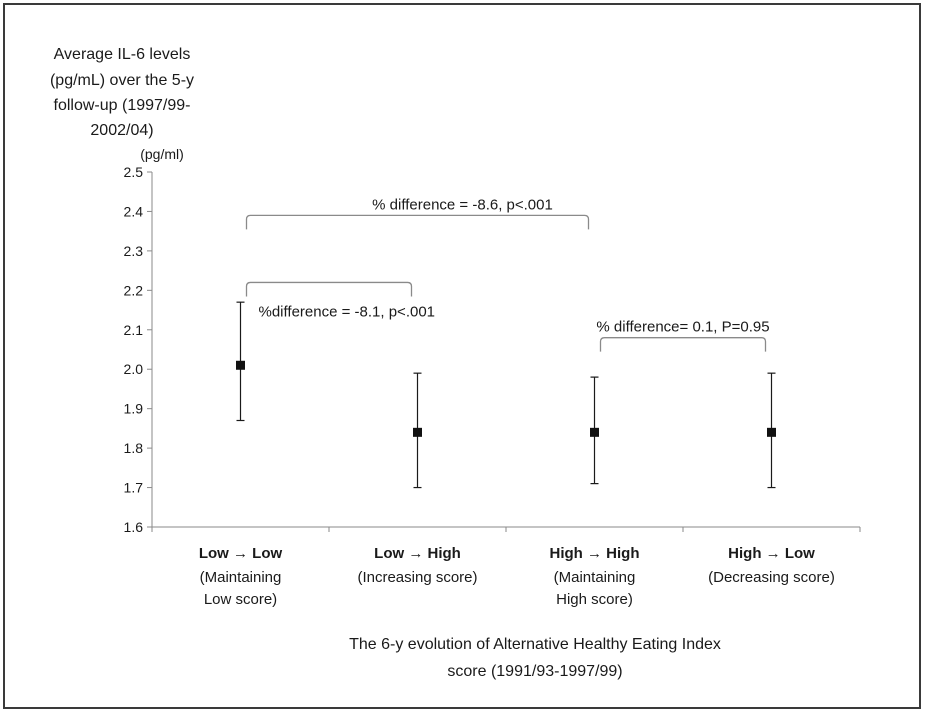 This screenshot has height=715, width=928. I want to click on y-tick-label: 1.8, so click(134, 448).